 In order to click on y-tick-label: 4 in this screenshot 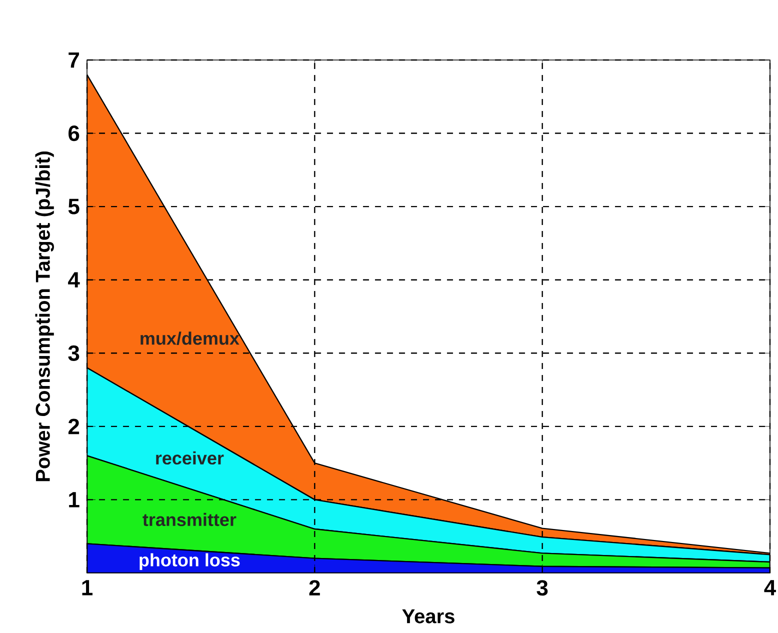, I will do `click(74, 280)`.